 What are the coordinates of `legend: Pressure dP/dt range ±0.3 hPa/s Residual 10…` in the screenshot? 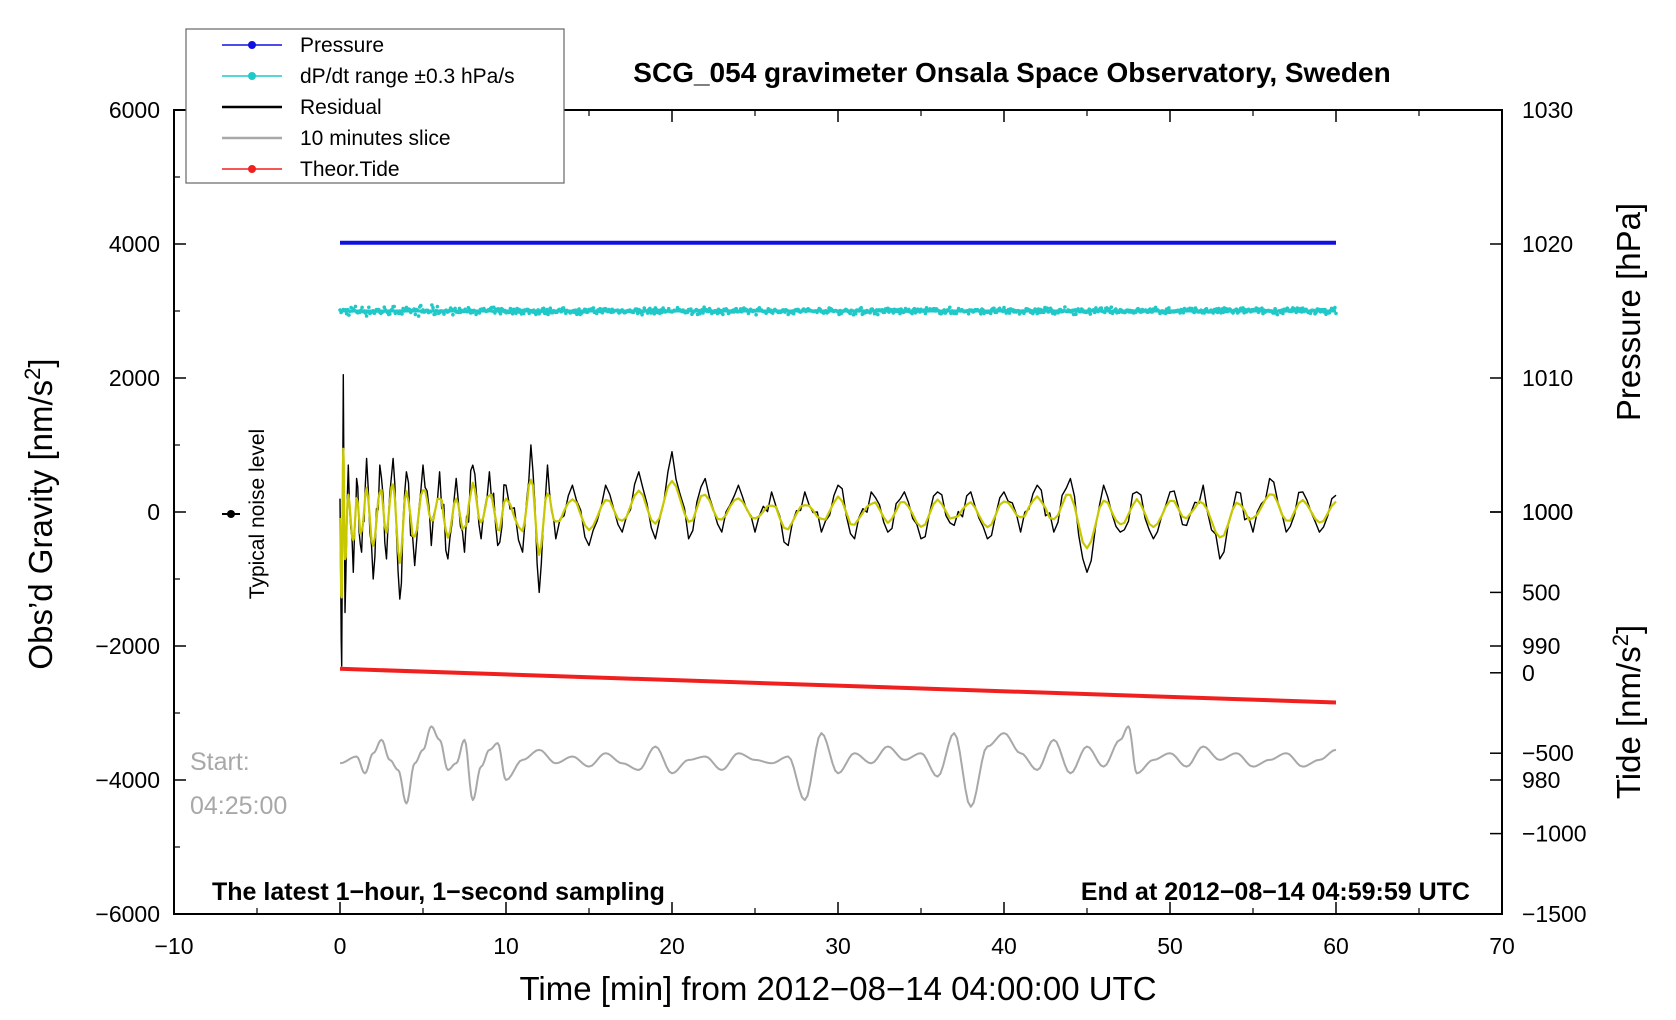 It's located at (375, 106).